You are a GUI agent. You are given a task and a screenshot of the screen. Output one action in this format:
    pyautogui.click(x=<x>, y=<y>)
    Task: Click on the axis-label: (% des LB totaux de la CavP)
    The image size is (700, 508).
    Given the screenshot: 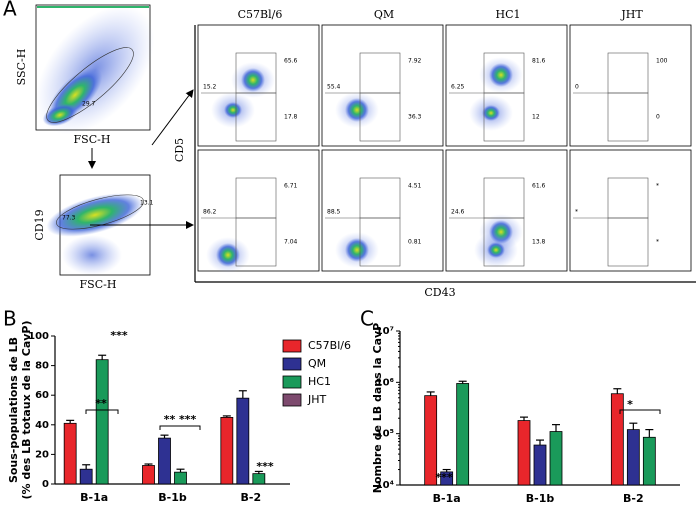 What is the action you would take?
    pyautogui.click(x=26, y=409)
    